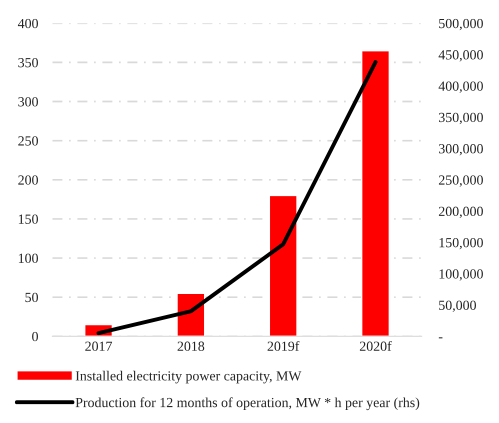 The height and width of the screenshot is (423, 499). I want to click on y-tick-label: 250, so click(28, 141).